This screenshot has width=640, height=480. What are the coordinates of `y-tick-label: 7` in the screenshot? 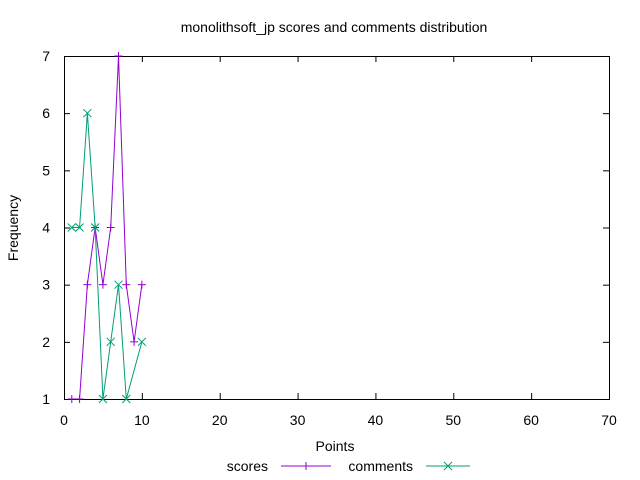 It's located at (46, 56).